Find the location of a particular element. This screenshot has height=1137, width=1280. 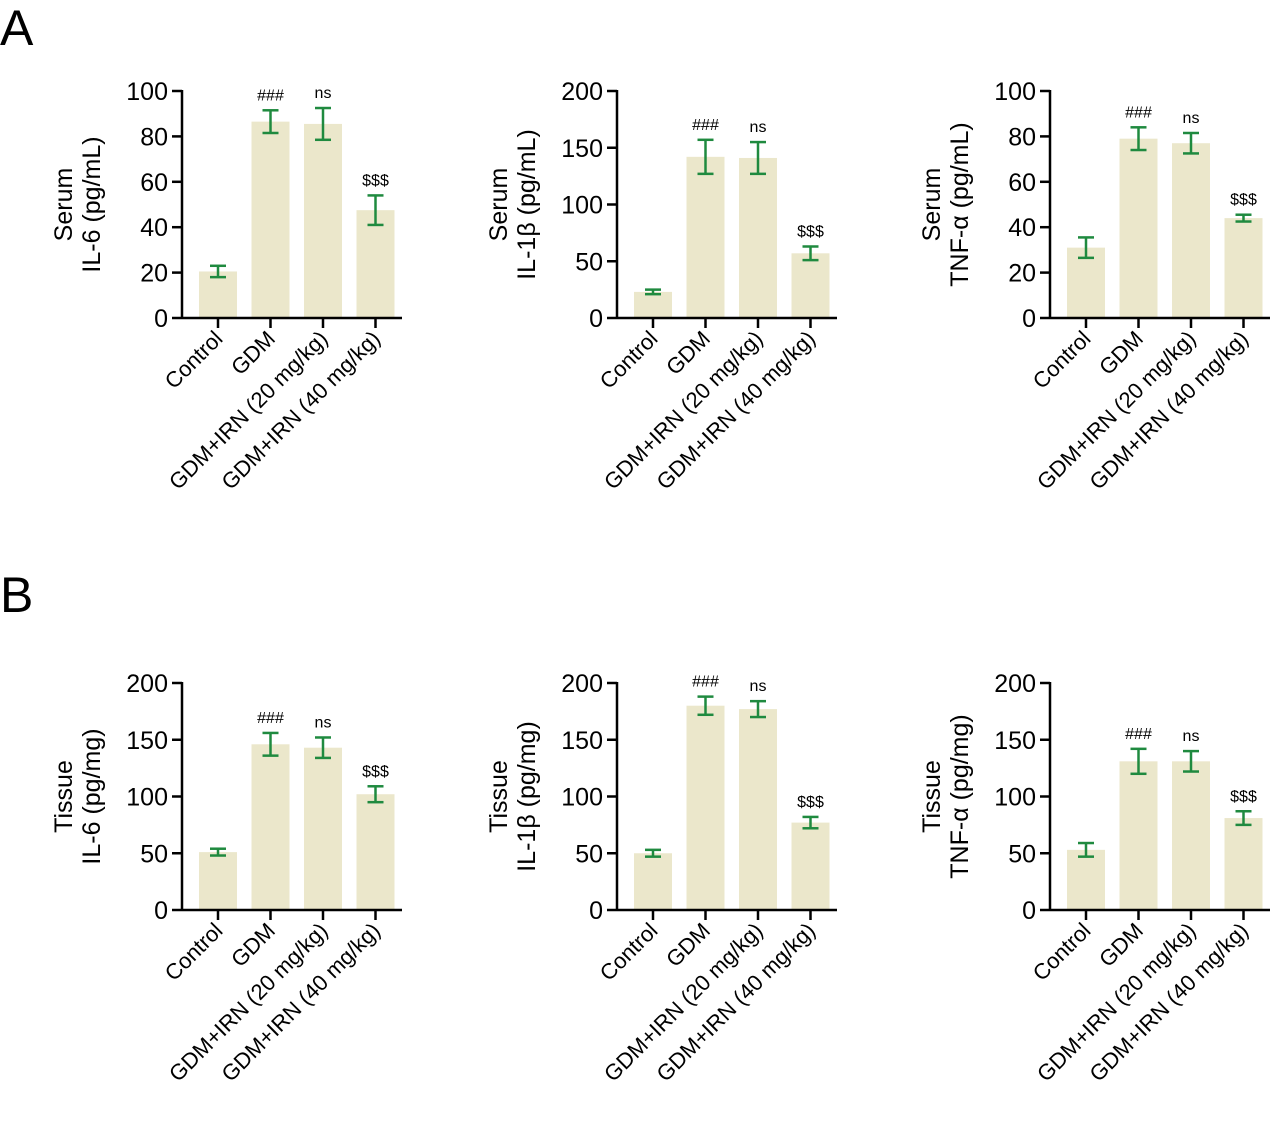

y-axis-label: IL-6 (pg/mg) is located at coordinates (92, 796).